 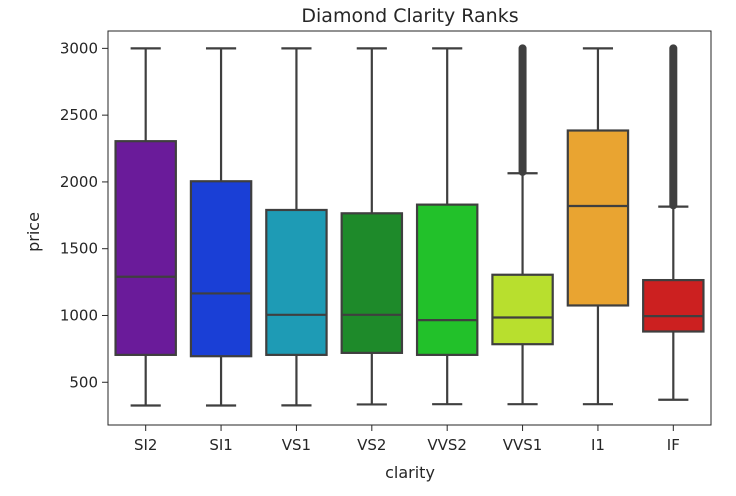 What do you see at coordinates (79, 48) in the screenshot?
I see `y-tick-label: 3000` at bounding box center [79, 48].